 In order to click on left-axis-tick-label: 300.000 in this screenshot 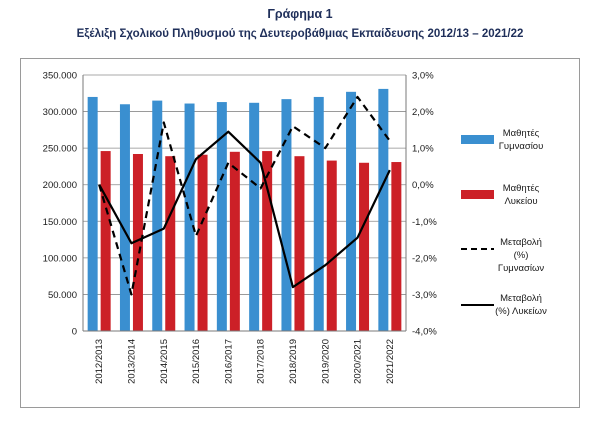, I will do `click(60, 112)`.